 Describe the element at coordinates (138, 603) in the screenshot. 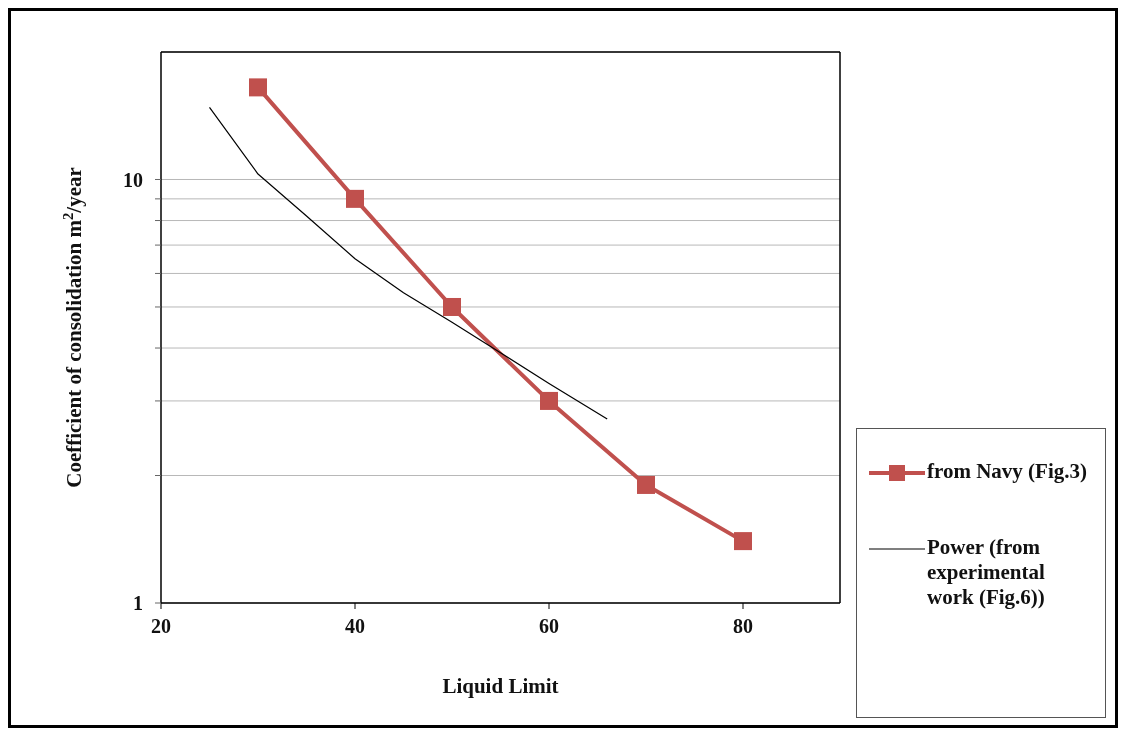

I see `y-tick-label: 1` at that location.